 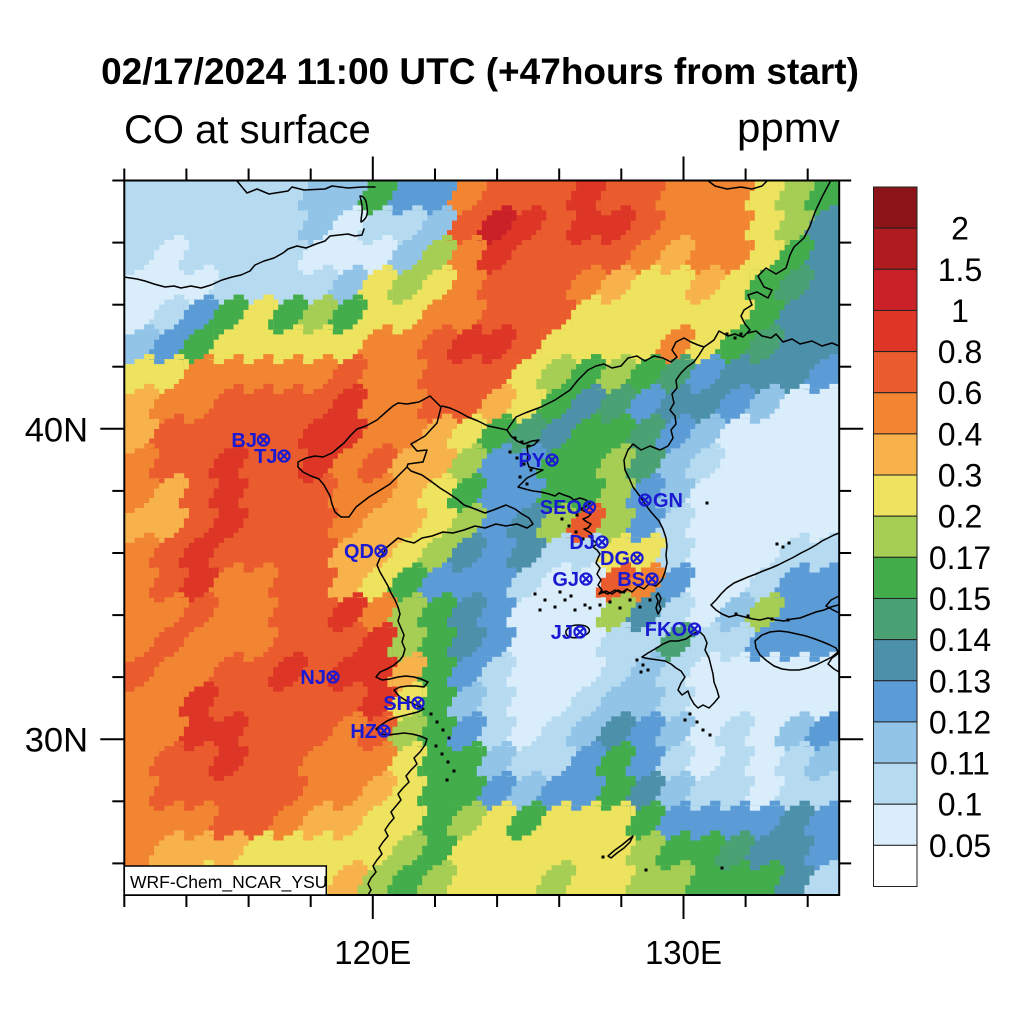 What do you see at coordinates (397, 704) in the screenshot?
I see `svg-text: SH` at bounding box center [397, 704].